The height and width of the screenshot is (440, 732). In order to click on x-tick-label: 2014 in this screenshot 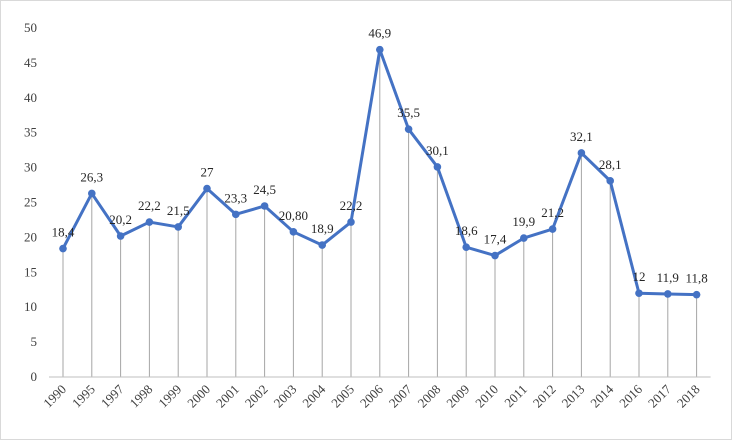, I will do `click(601, 395)`.